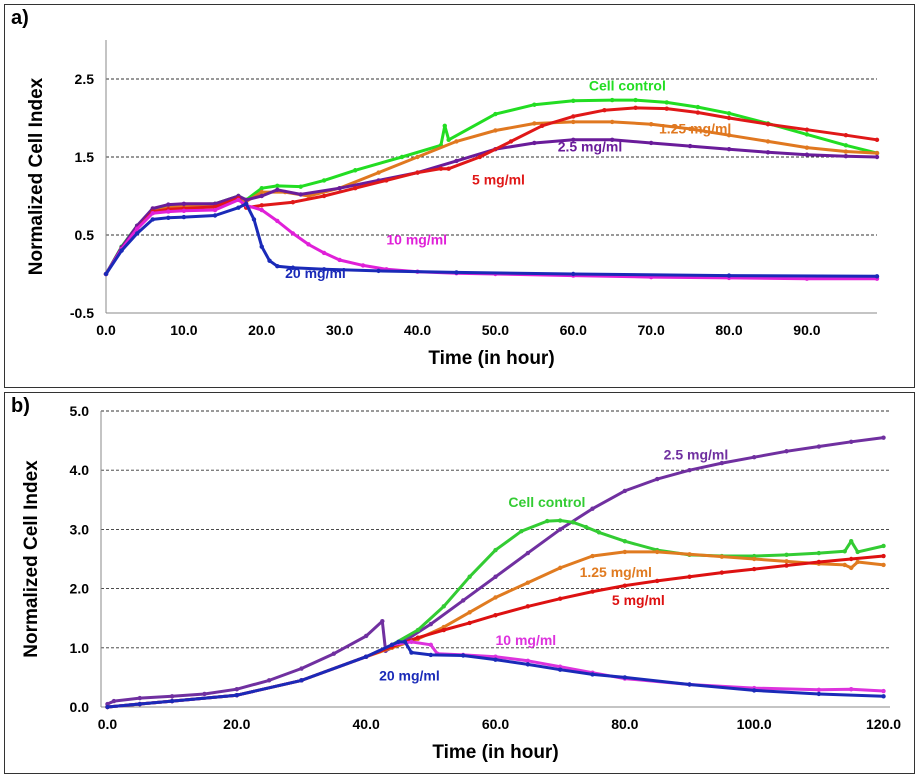  I want to click on chart-b-series-label-20-mg-ml: 20 mg/ml, so click(409, 675).